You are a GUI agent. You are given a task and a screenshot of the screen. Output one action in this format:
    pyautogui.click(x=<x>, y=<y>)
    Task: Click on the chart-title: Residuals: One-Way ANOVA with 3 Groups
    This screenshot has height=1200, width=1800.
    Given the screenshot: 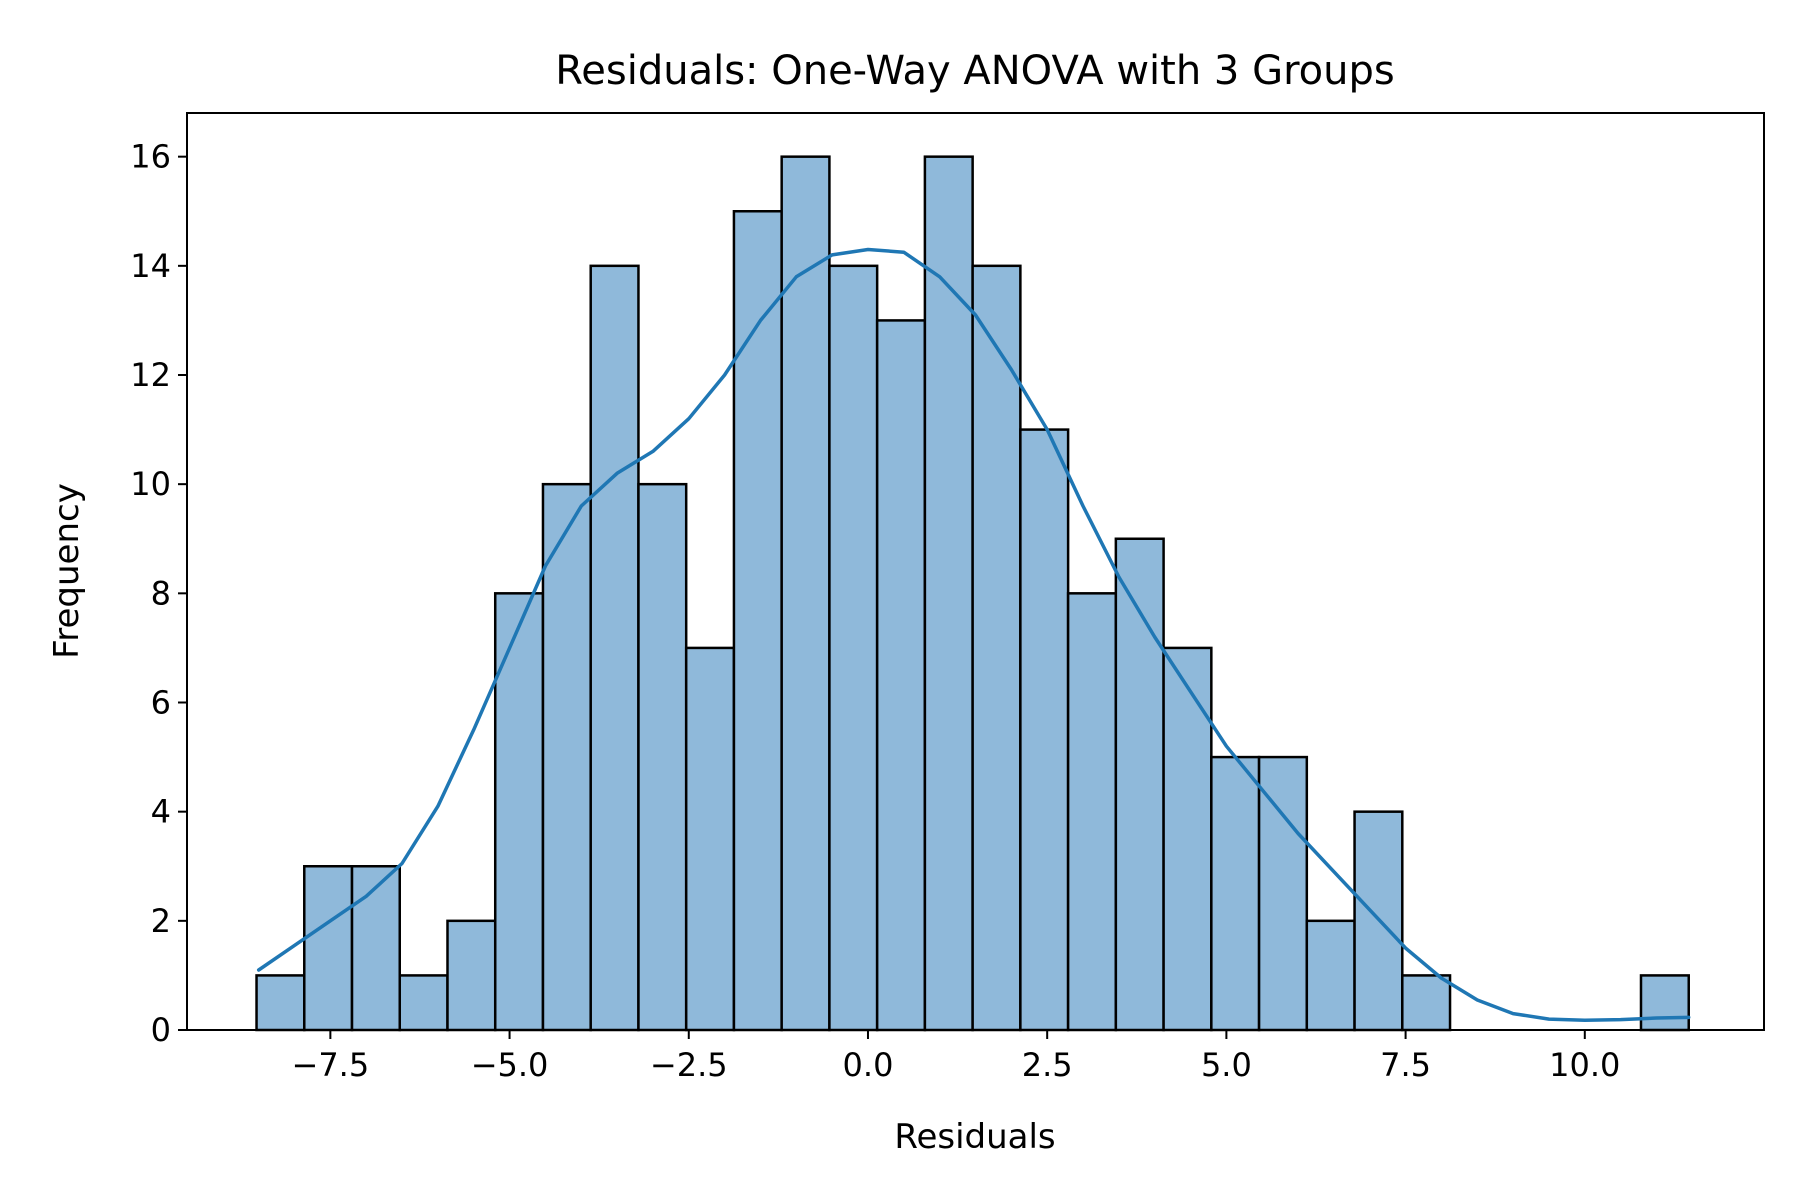 What is the action you would take?
    pyautogui.click(x=974, y=71)
    